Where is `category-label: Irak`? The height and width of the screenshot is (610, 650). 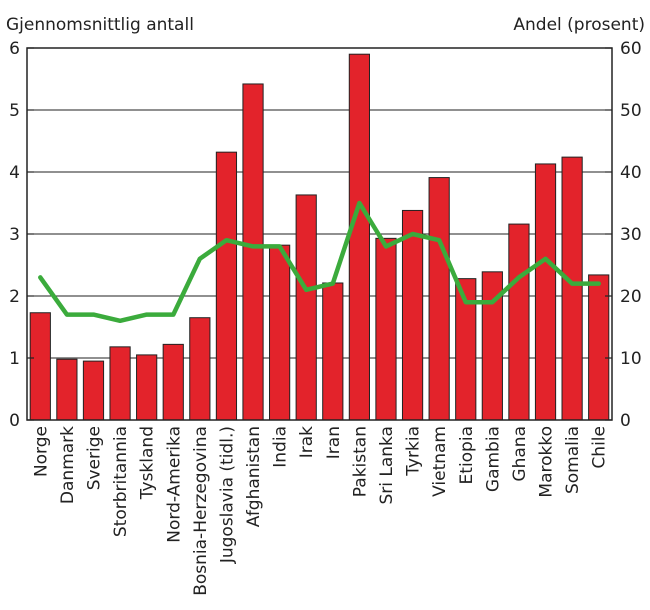
category-label: Irak is located at coordinates (307, 442).